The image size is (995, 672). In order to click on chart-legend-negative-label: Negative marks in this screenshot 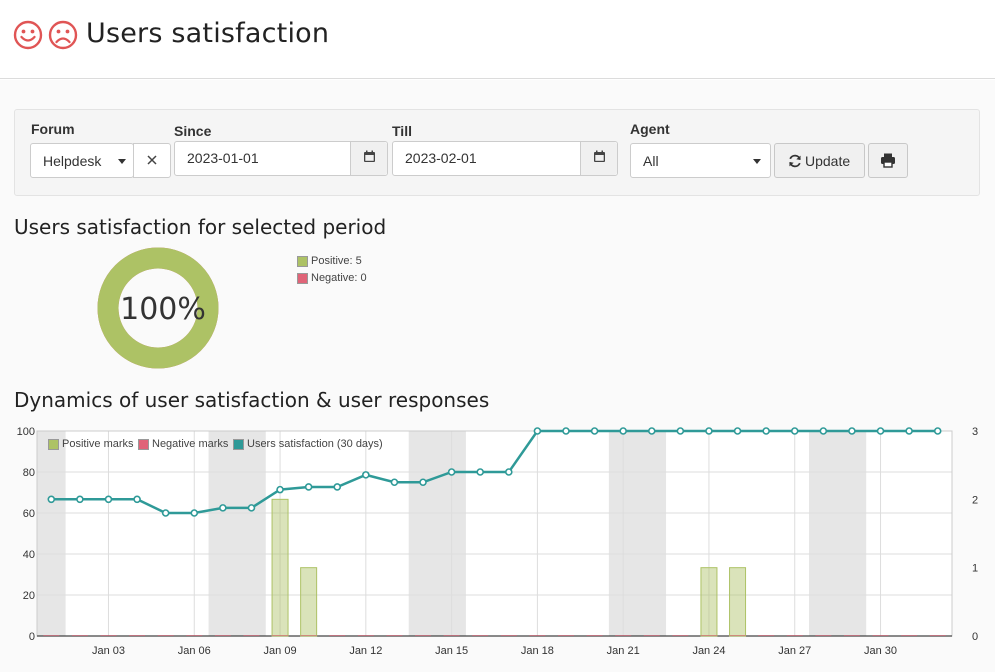, I will do `click(190, 444)`.